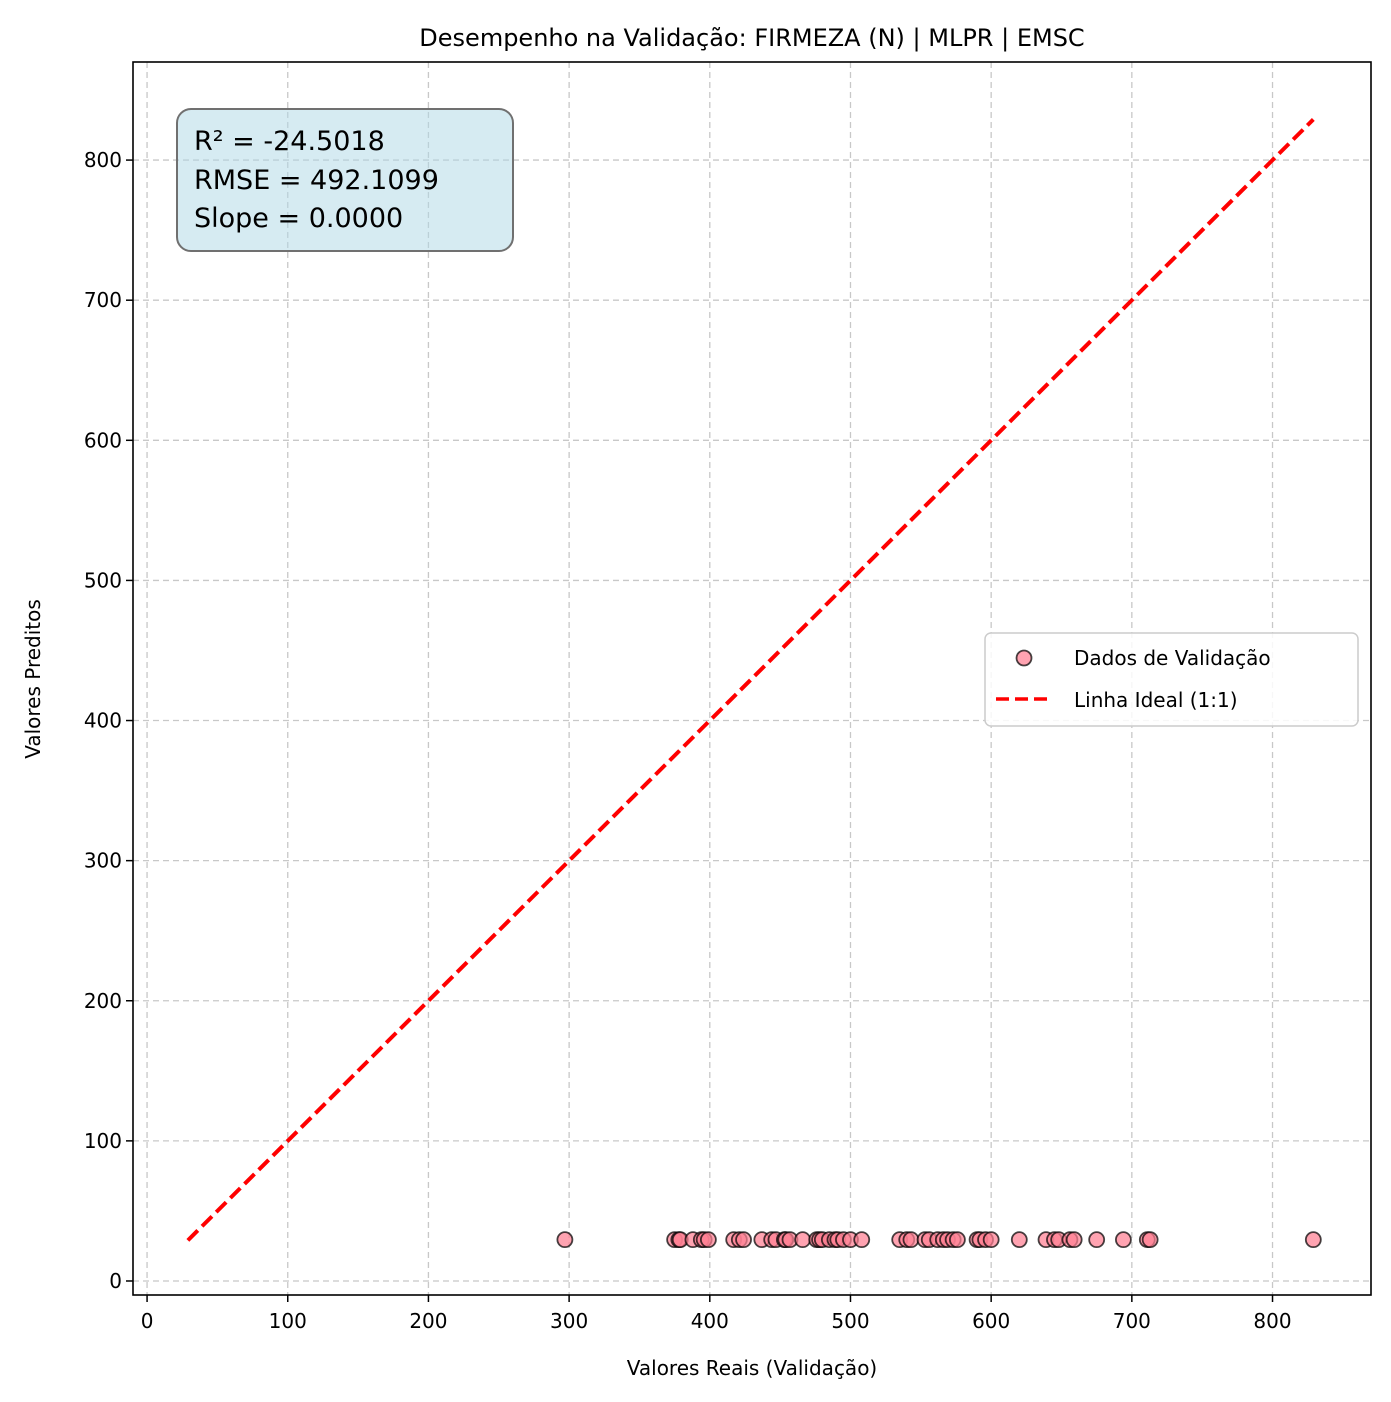 This screenshot has width=1391, height=1402. What do you see at coordinates (569, 1321) in the screenshot?
I see `x-tick-label: 300` at bounding box center [569, 1321].